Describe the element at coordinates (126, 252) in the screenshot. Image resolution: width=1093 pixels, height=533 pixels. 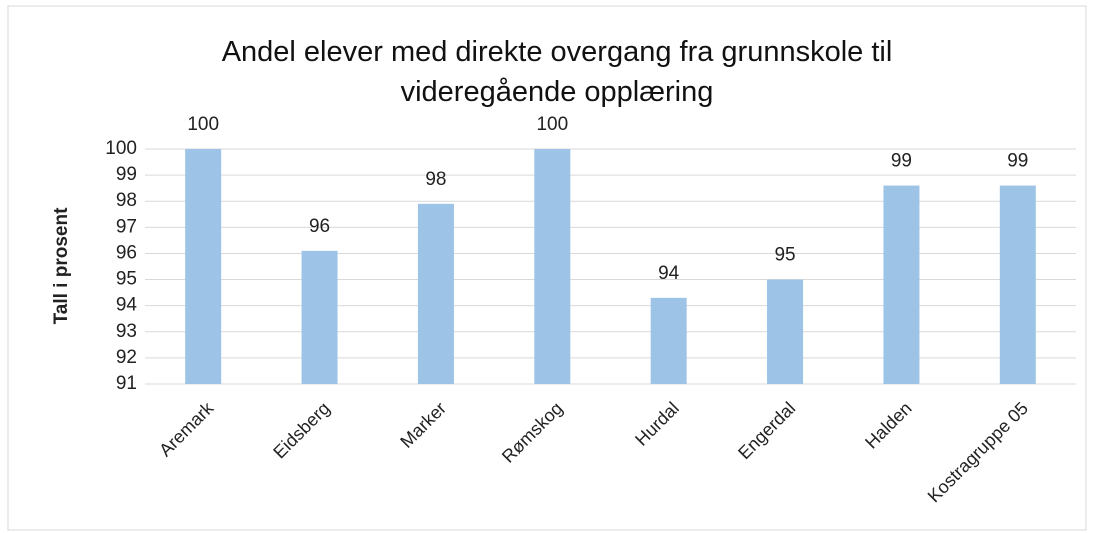
I see `y-tick-label: 96` at that location.